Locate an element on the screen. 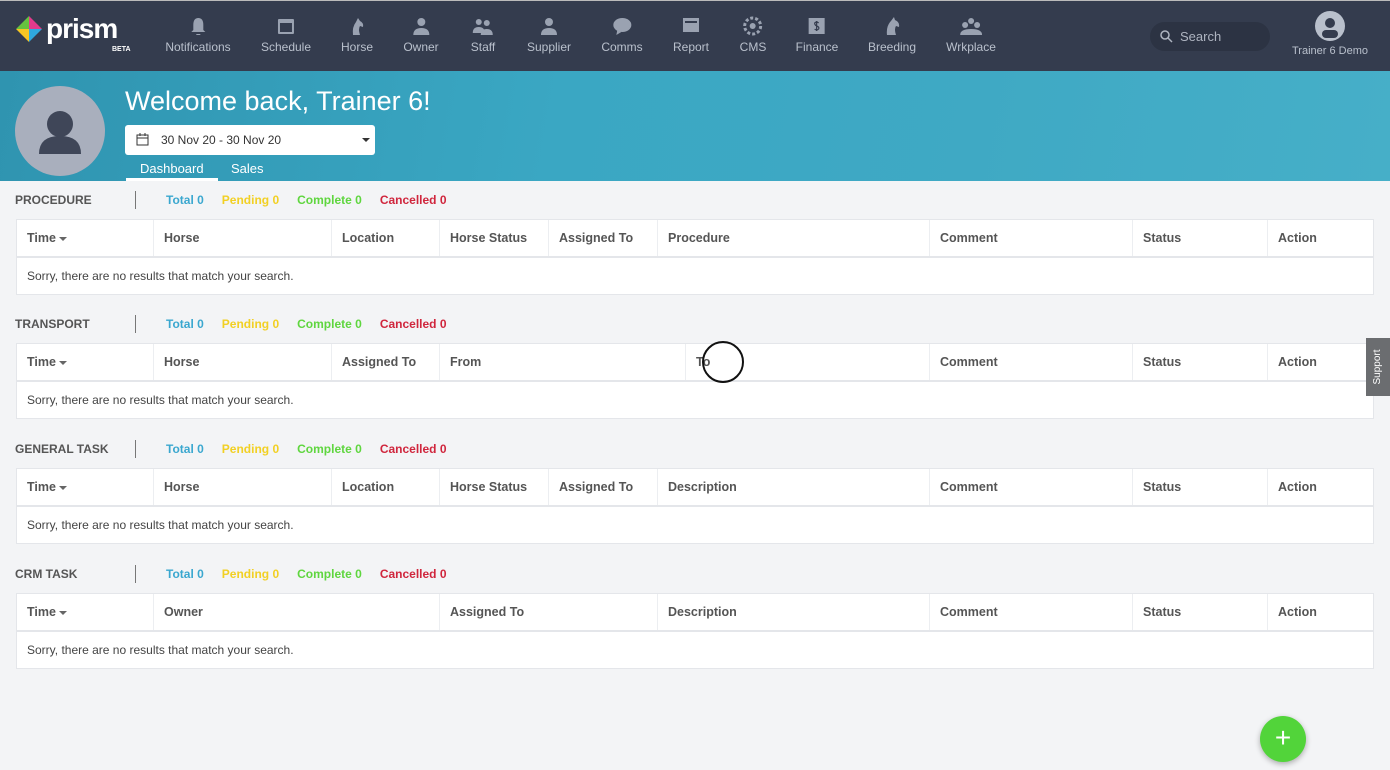 This screenshot has height=770, width=1390. supplier-icon is located at coordinates (549, 26).